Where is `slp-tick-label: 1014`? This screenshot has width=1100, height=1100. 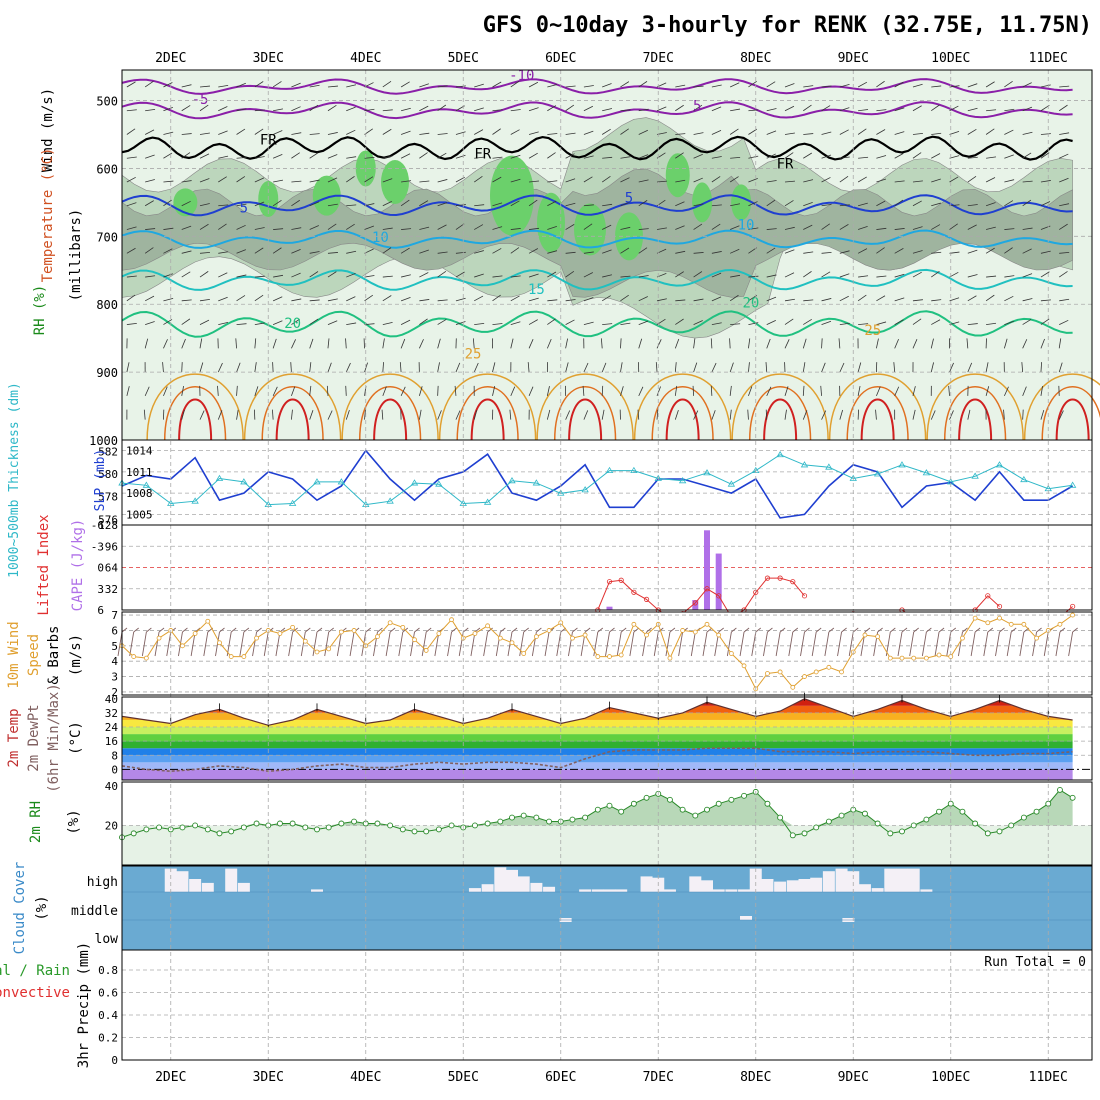
slp-tick-label: 1014 is located at coordinates (139, 451).